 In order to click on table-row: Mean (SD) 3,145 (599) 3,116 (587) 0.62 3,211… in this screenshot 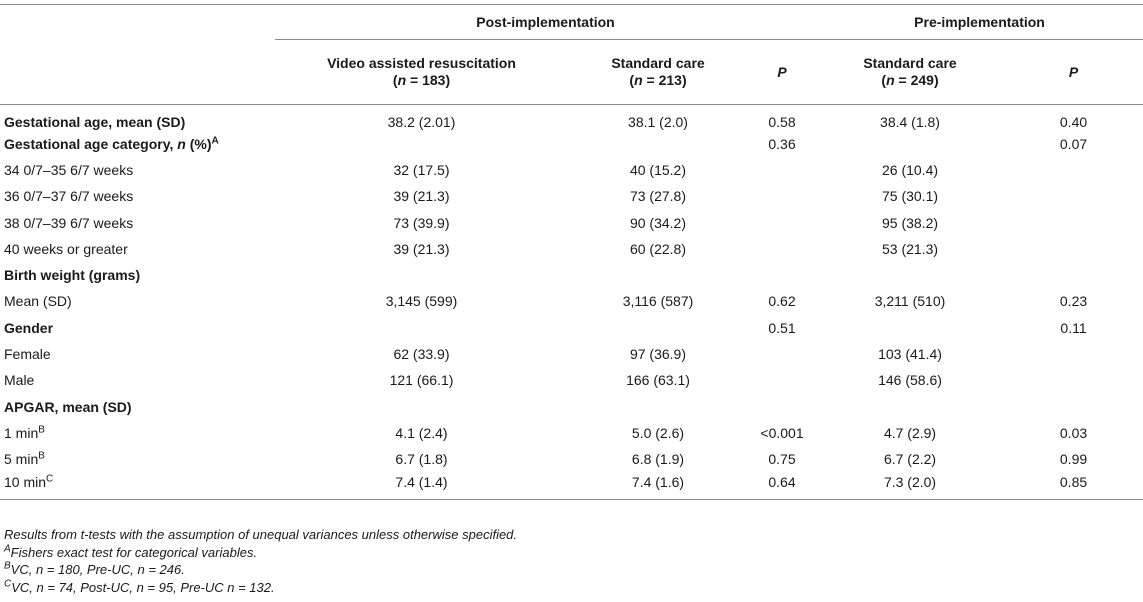, I will do `click(571, 302)`.